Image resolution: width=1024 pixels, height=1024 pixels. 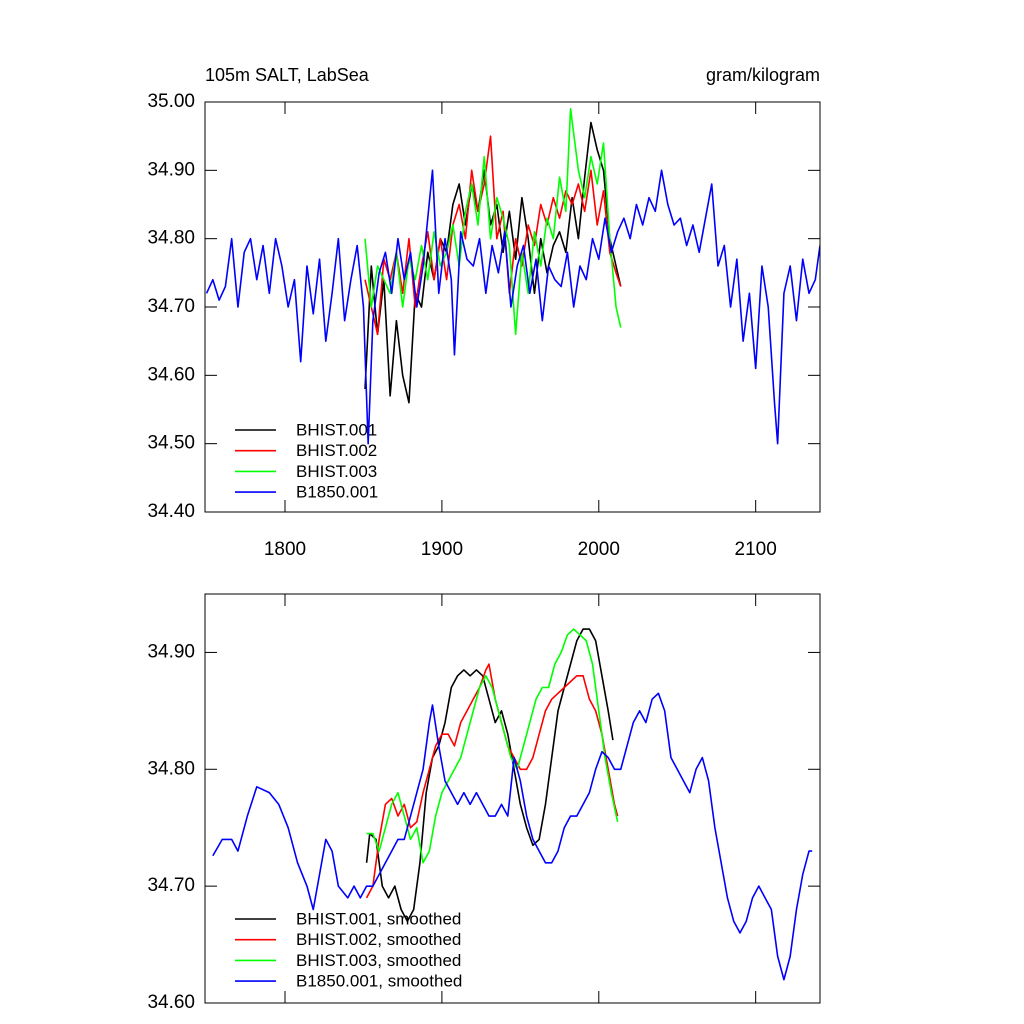 I want to click on units-label: gram/kilogram, so click(x=763, y=75).